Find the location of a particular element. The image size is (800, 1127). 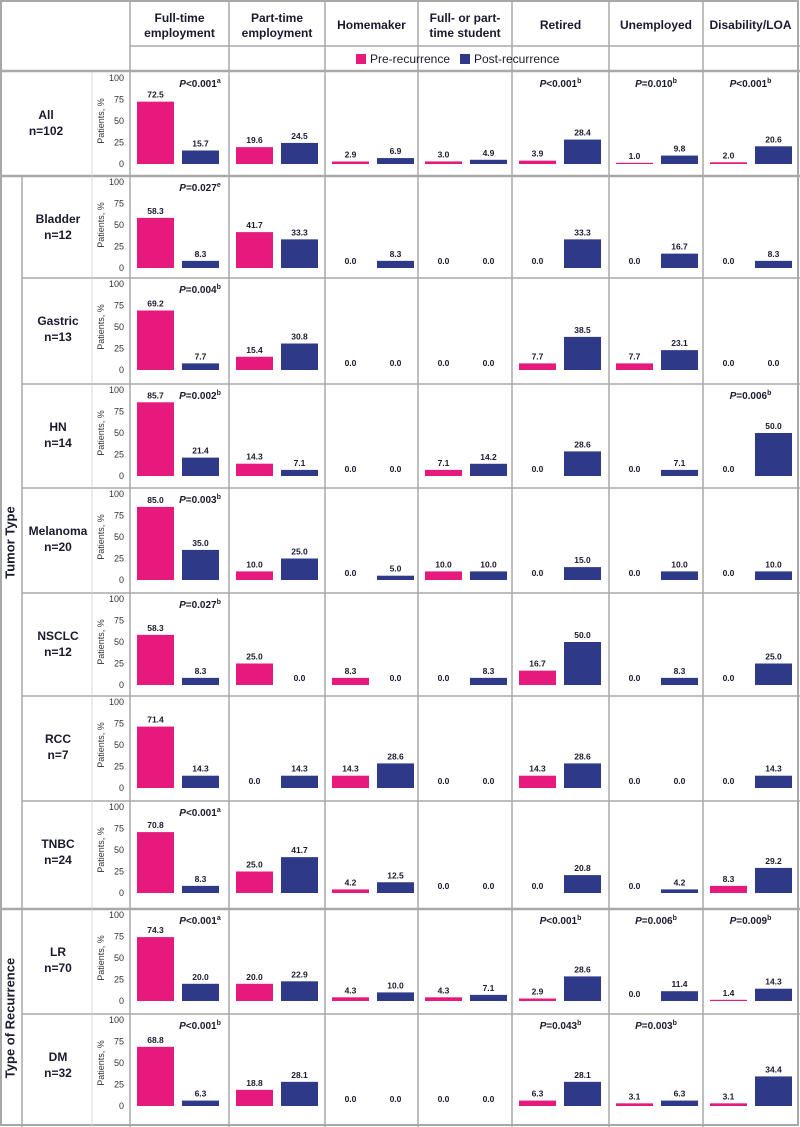

column-header: Retired is located at coordinates (560, 25).